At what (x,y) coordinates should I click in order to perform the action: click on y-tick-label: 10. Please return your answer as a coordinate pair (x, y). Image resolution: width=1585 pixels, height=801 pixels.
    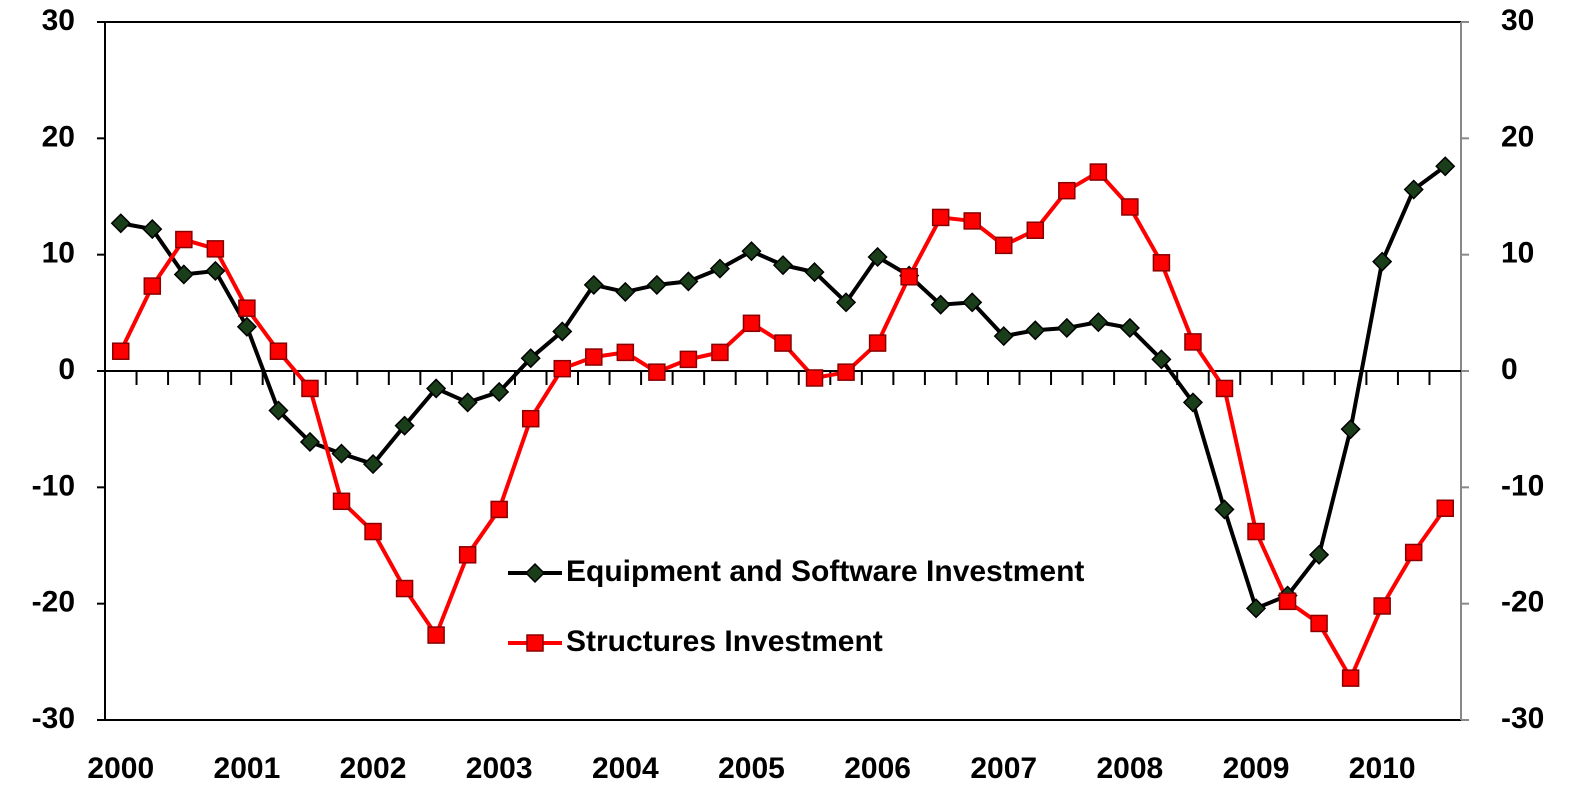
    Looking at the image, I should click on (58, 253).